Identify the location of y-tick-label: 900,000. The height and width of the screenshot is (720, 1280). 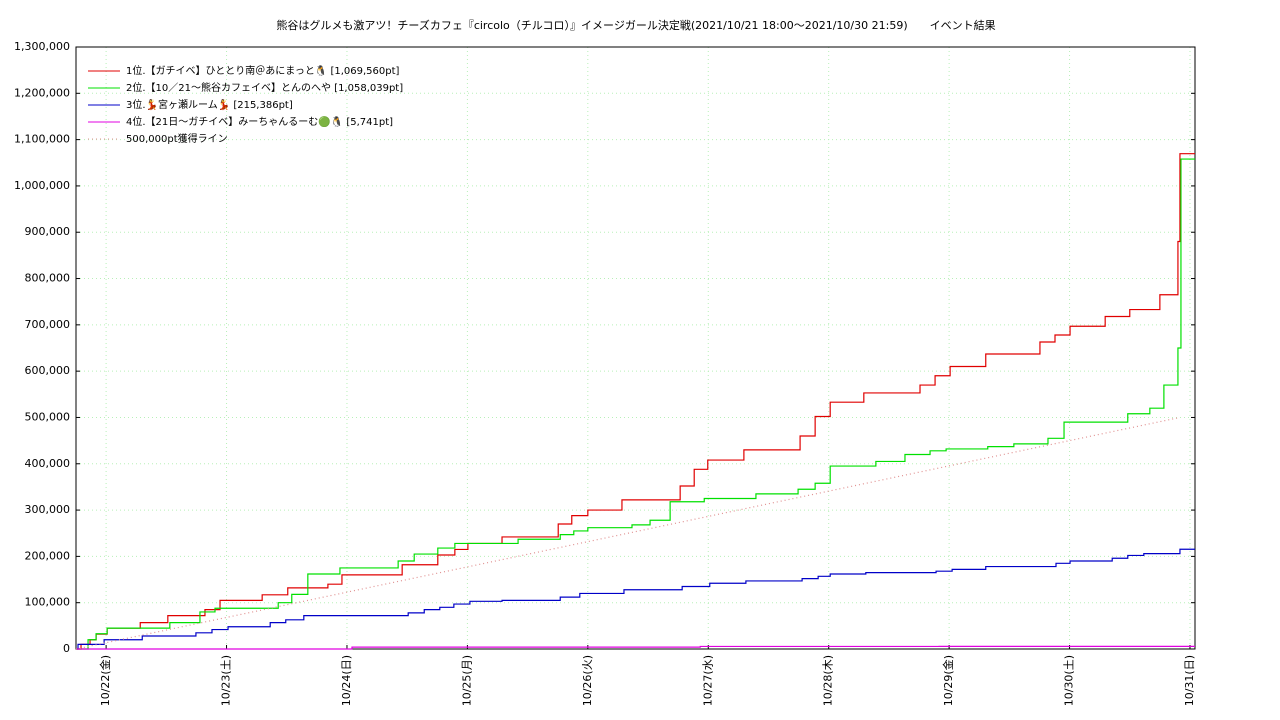
(48, 231).